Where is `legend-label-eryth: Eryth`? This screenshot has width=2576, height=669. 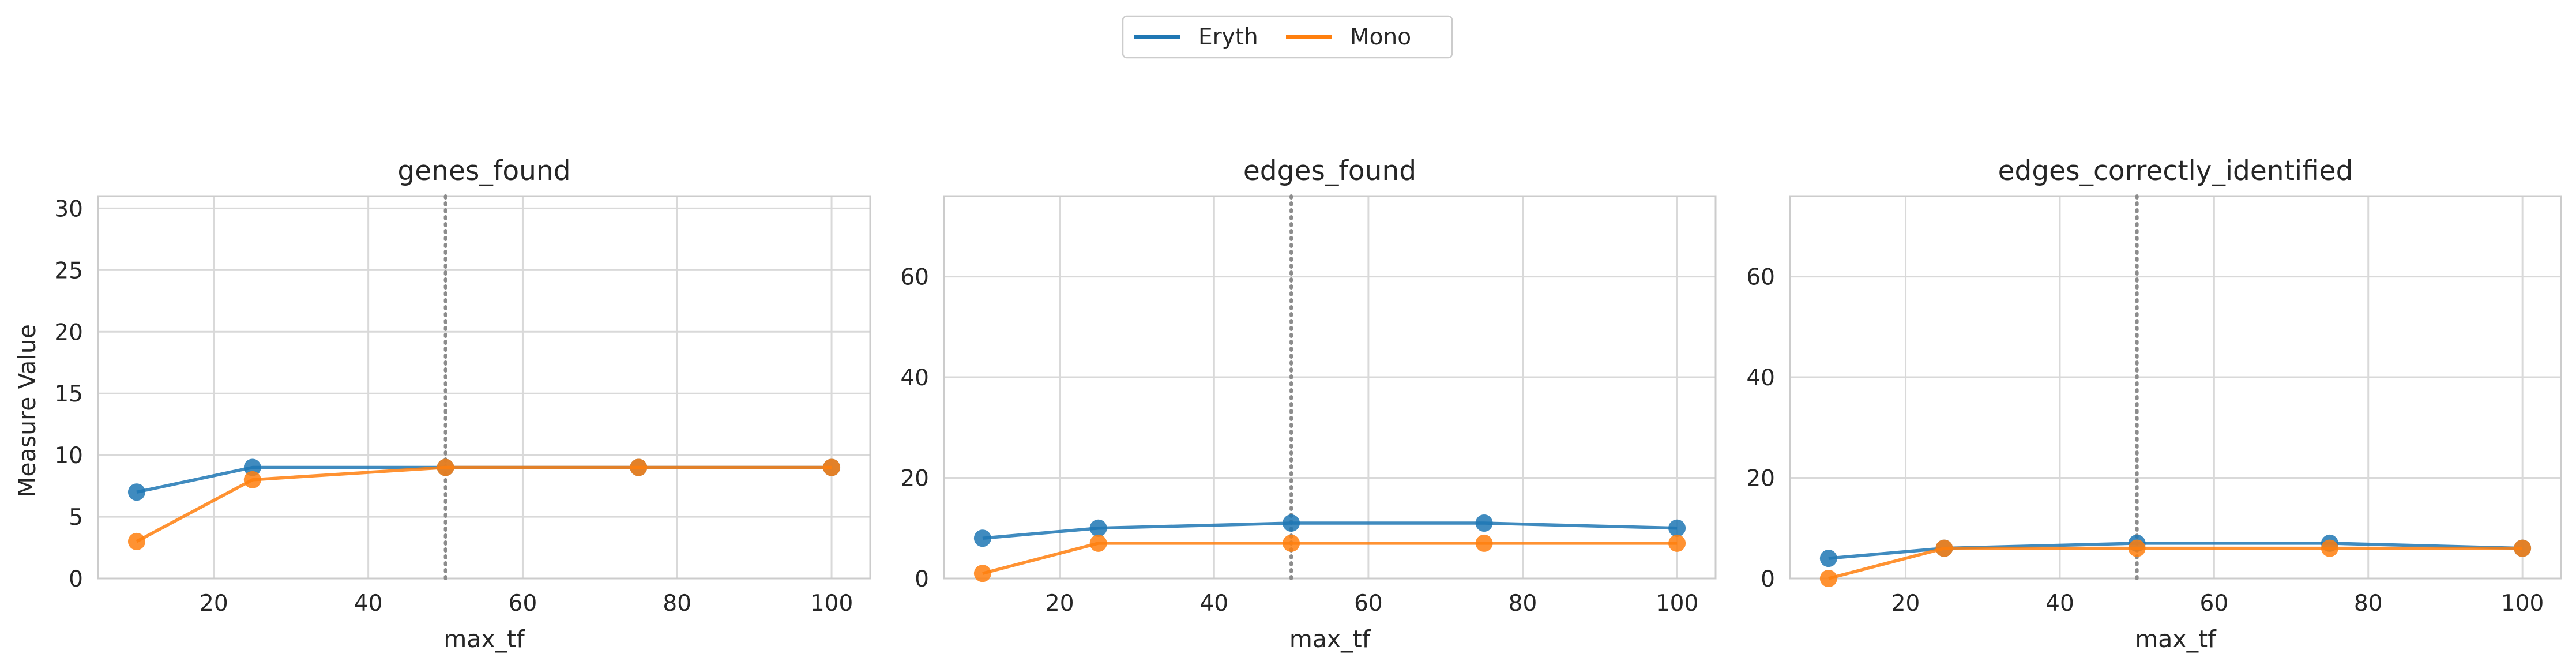 legend-label-eryth: Eryth is located at coordinates (1228, 37).